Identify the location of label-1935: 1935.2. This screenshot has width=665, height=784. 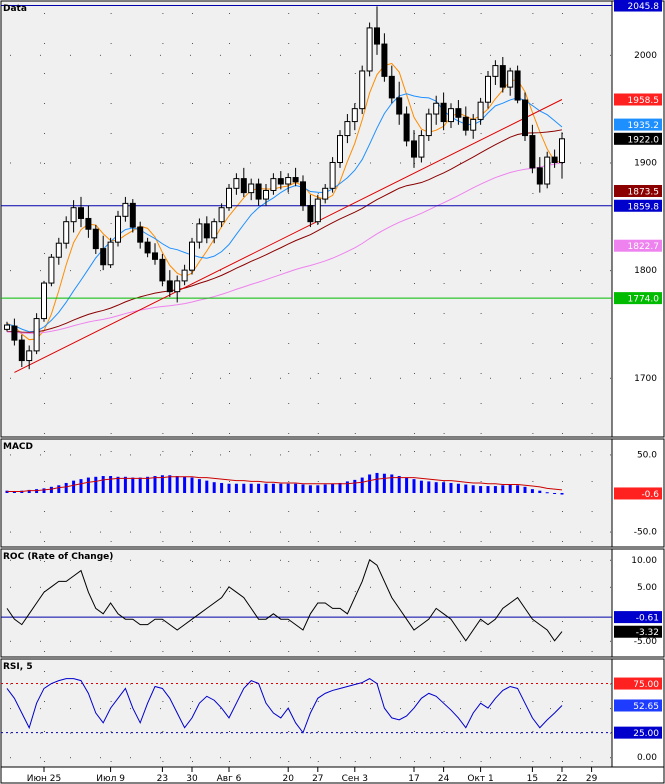
(644, 126).